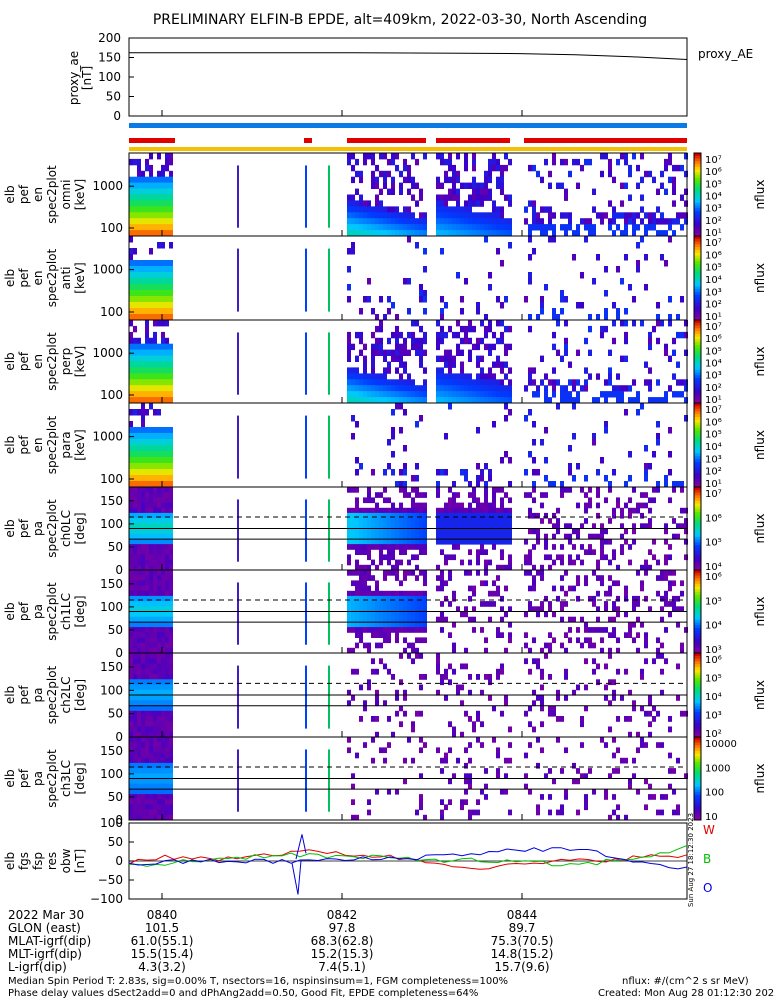 The width and height of the screenshot is (775, 1000). Describe the element at coordinates (386, 140) in the screenshot. I see `science-zone-segment` at that location.